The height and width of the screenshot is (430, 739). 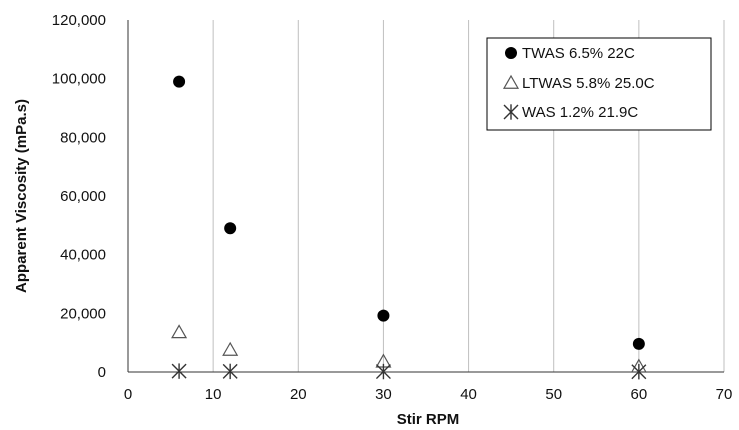 What do you see at coordinates (298, 394) in the screenshot?
I see `x-tick-label-20: 20` at bounding box center [298, 394].